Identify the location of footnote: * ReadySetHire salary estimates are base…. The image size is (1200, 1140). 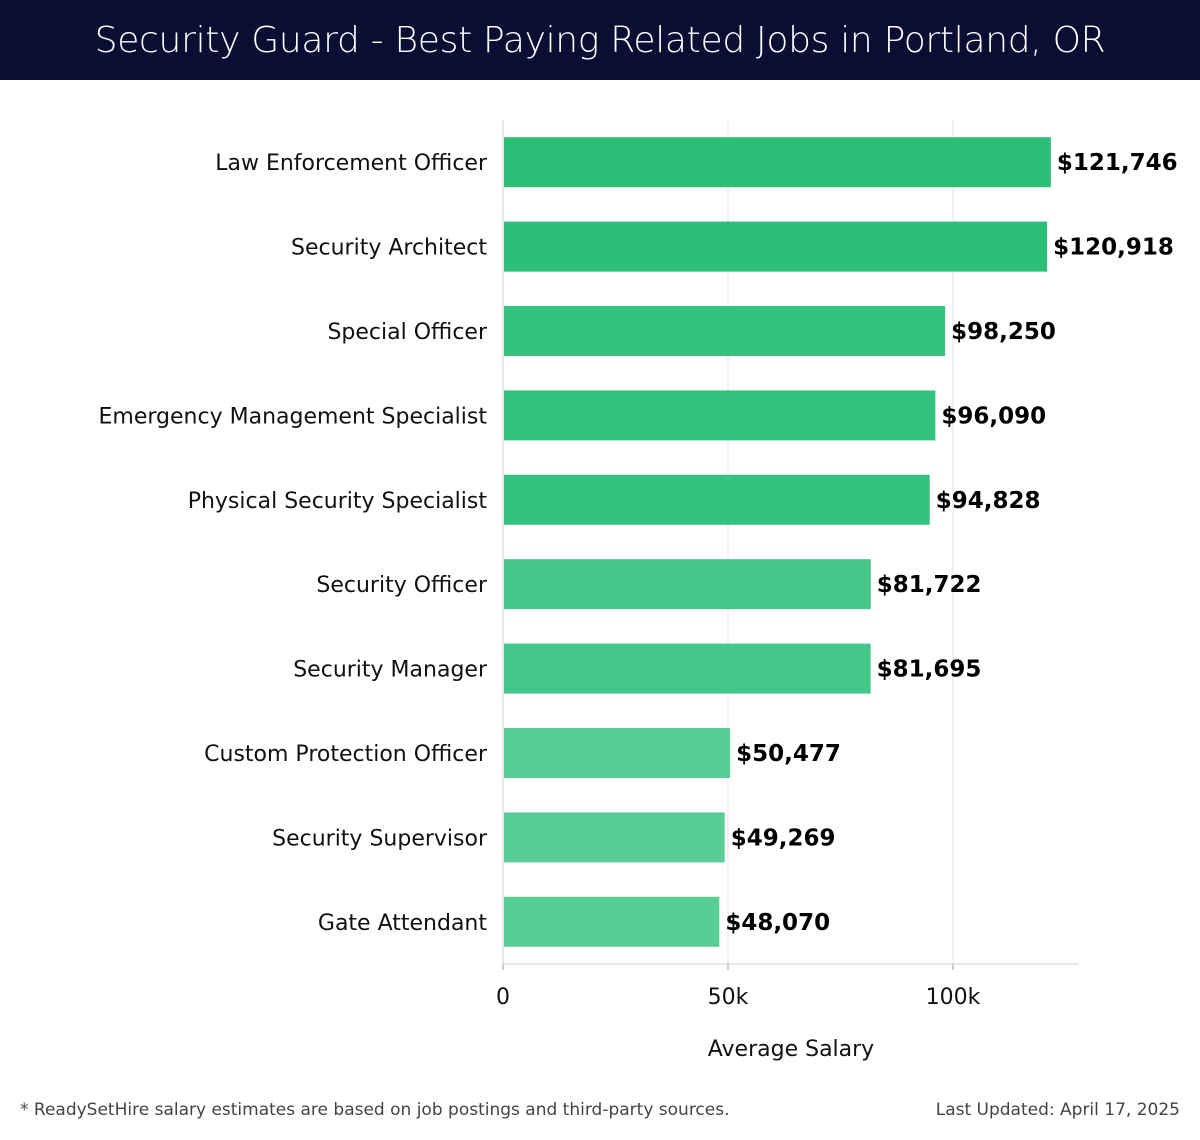
(375, 1110).